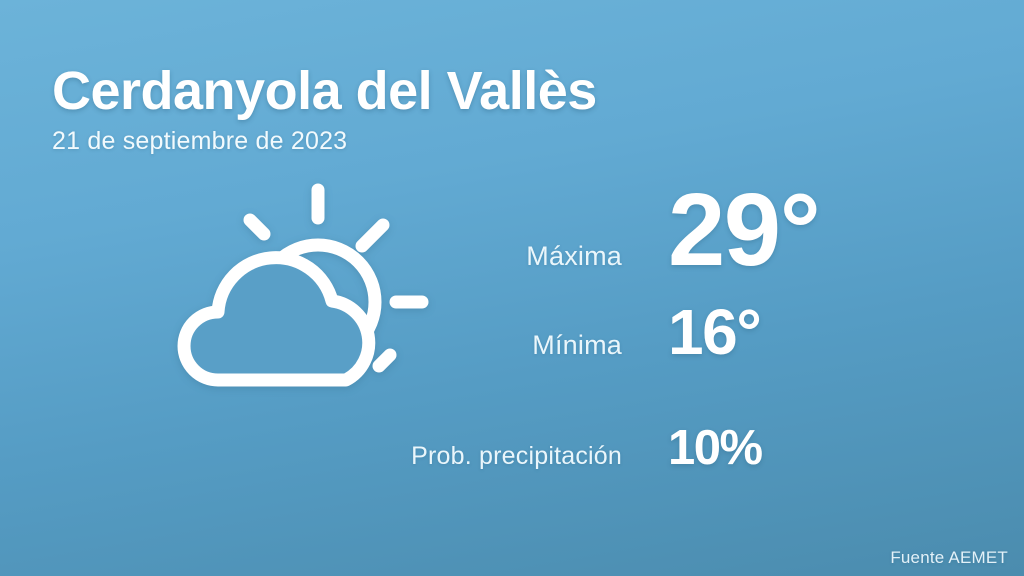 The image size is (1024, 576). I want to click on min-temperature-value: 16°, so click(715, 332).